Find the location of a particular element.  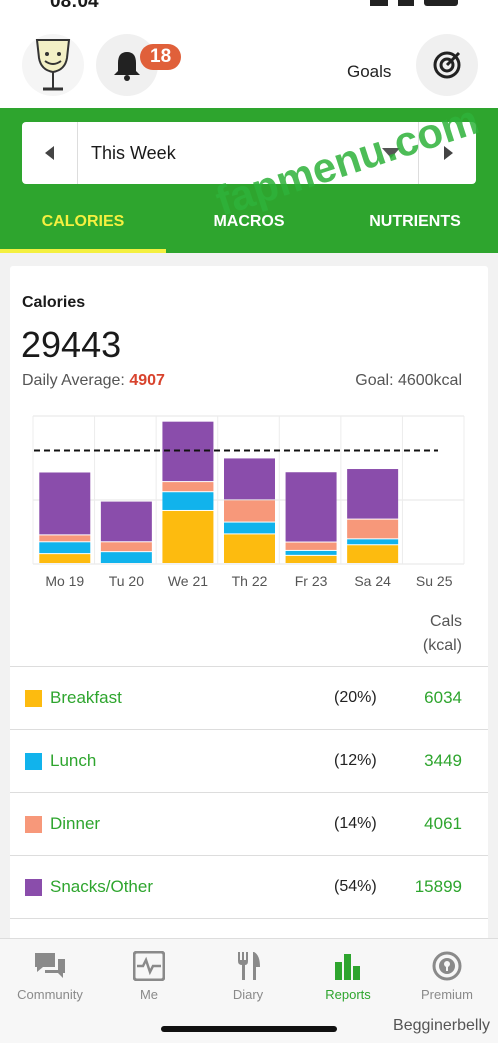

daily-average-value: 4907 is located at coordinates (147, 380).